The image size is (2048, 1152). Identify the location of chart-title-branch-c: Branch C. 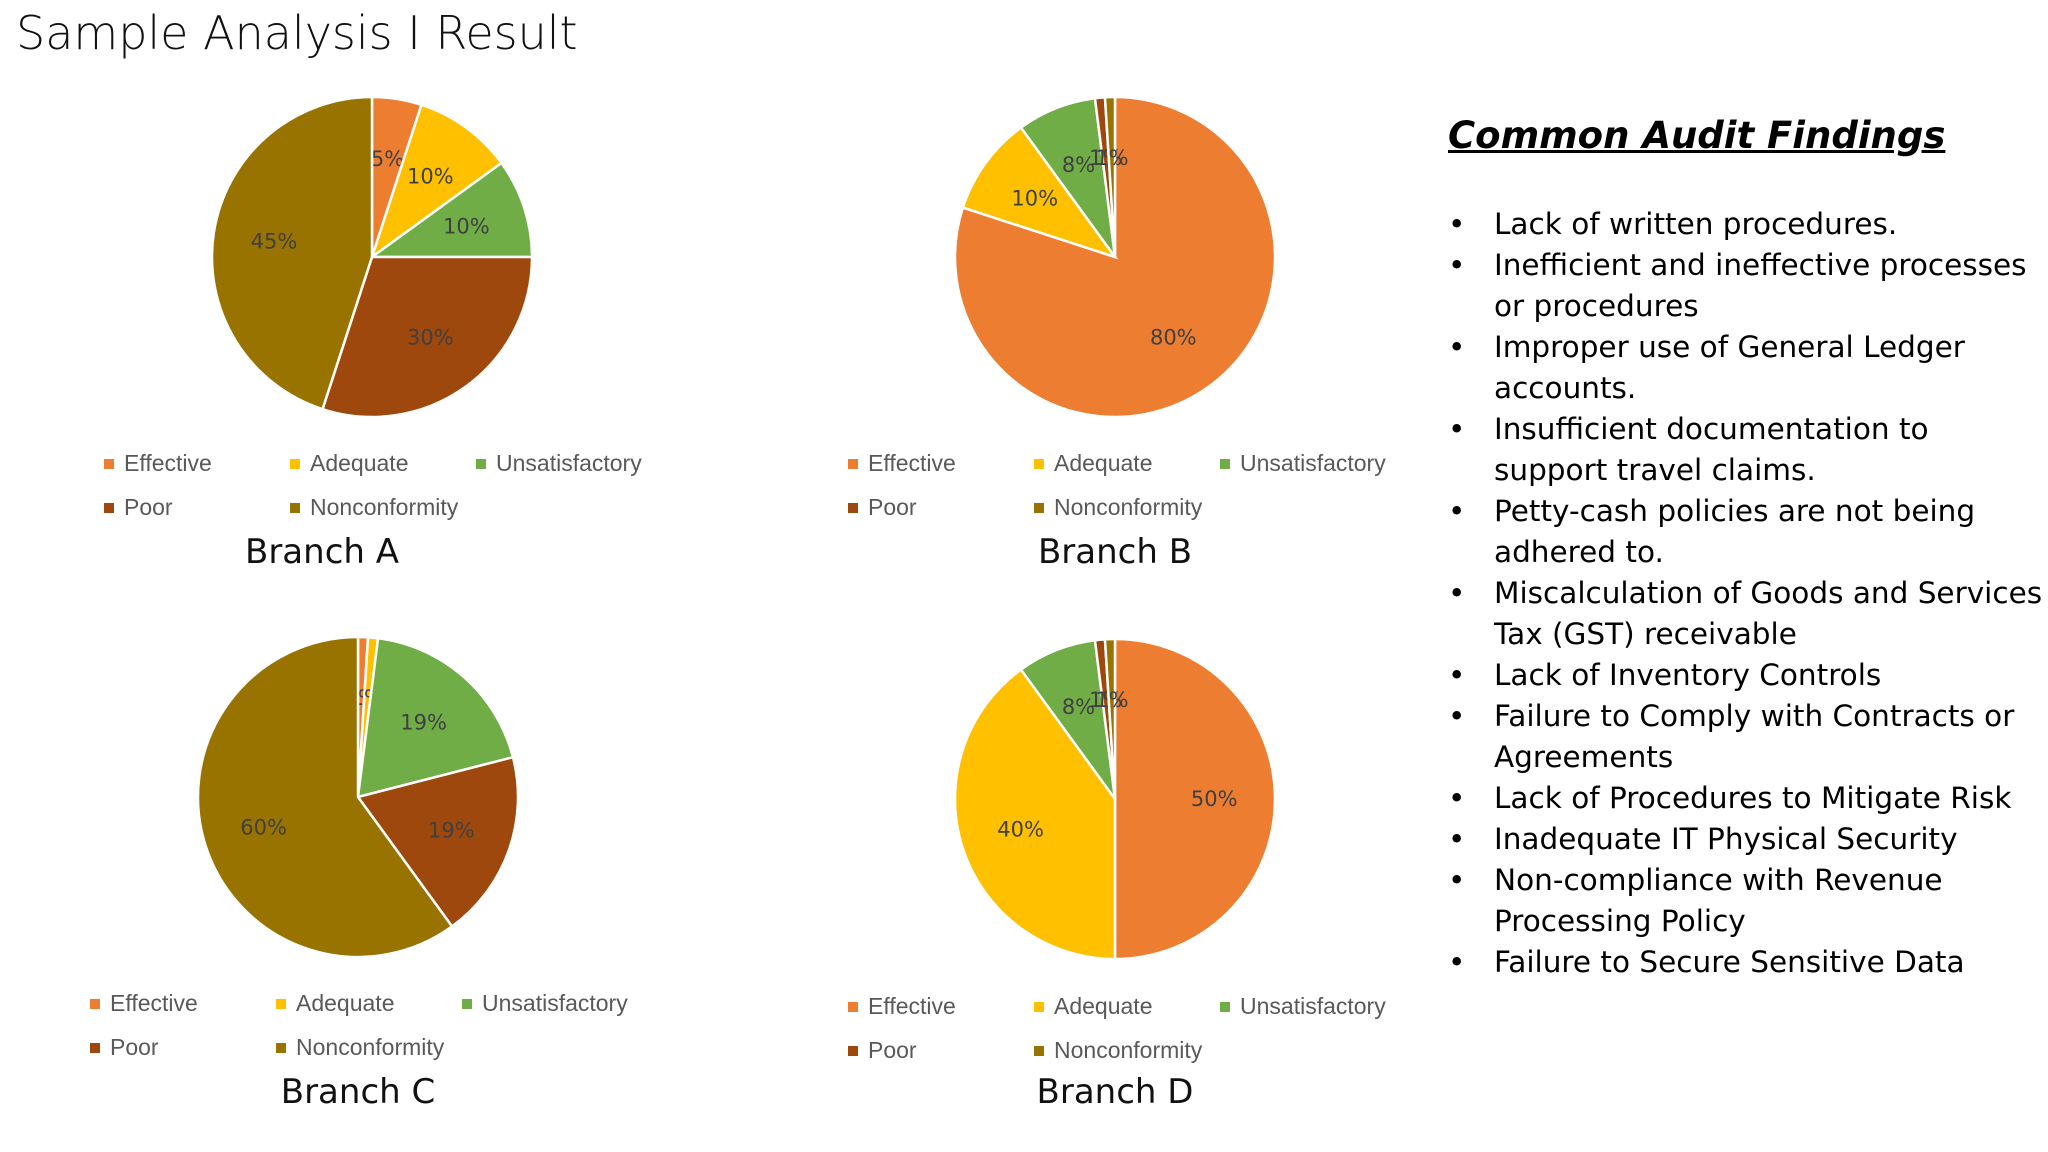
(358, 1092).